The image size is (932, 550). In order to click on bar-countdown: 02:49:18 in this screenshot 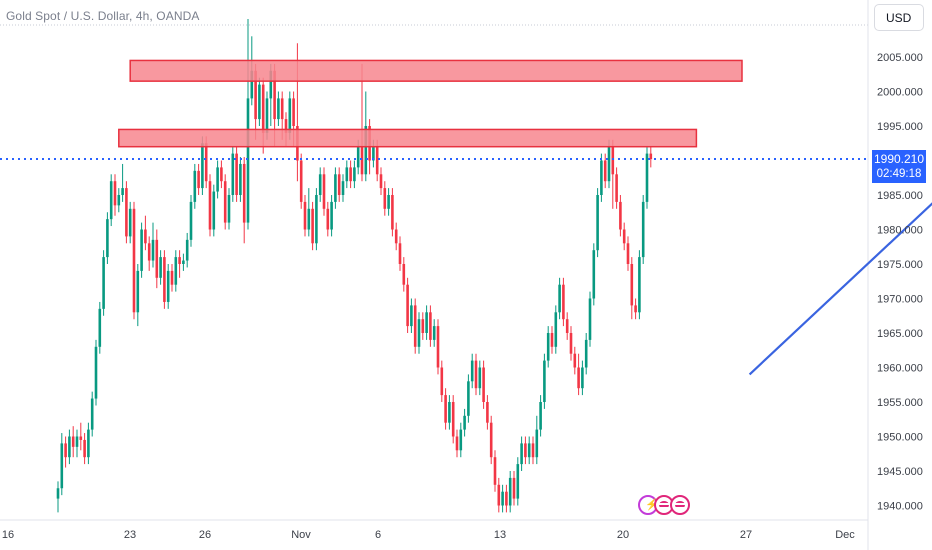, I will do `click(899, 174)`.